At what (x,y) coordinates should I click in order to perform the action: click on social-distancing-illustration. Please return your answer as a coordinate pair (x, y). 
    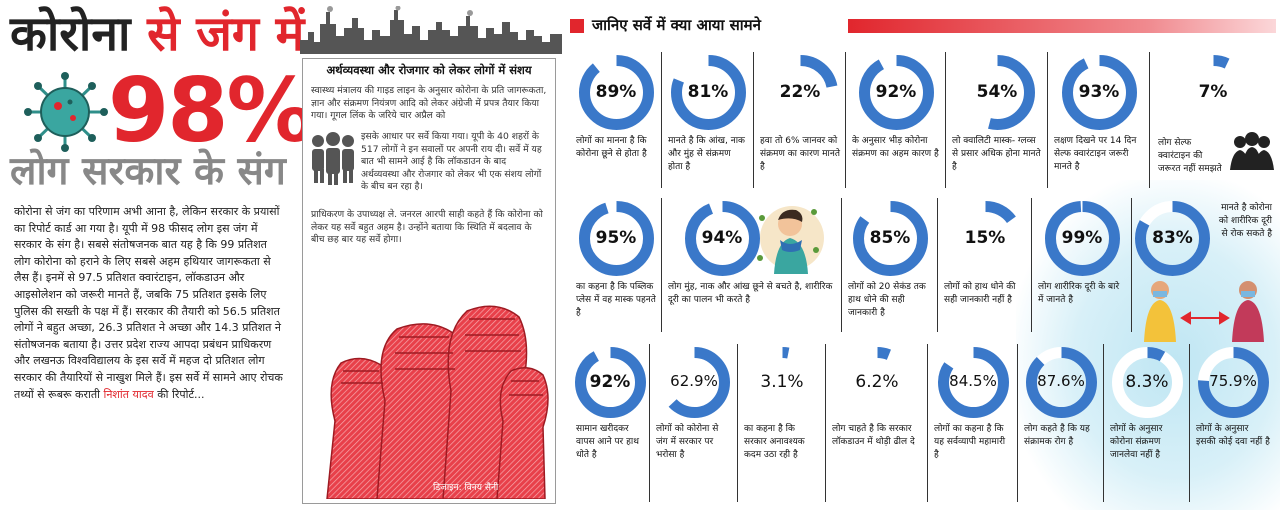
    Looking at the image, I should click on (1204, 311).